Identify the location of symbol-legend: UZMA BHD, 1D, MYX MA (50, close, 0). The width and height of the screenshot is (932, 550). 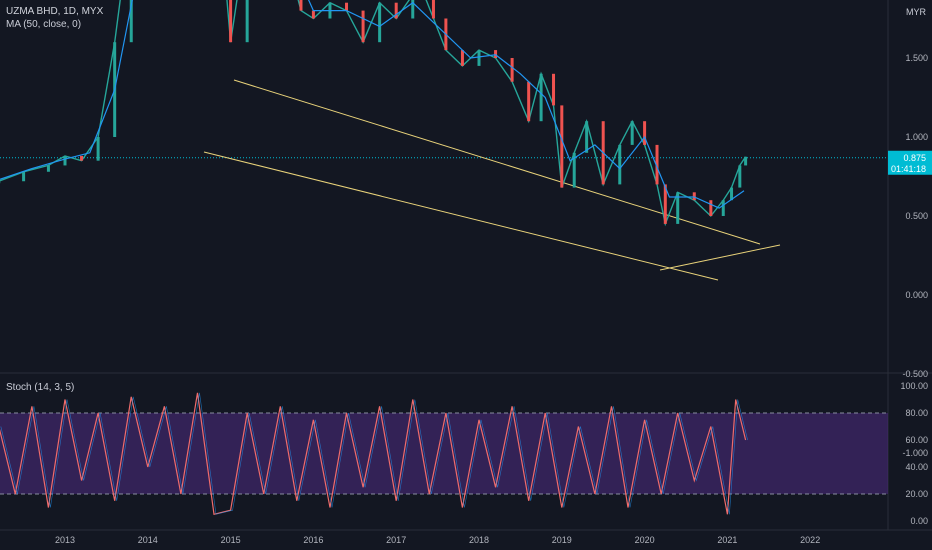
(54, 18).